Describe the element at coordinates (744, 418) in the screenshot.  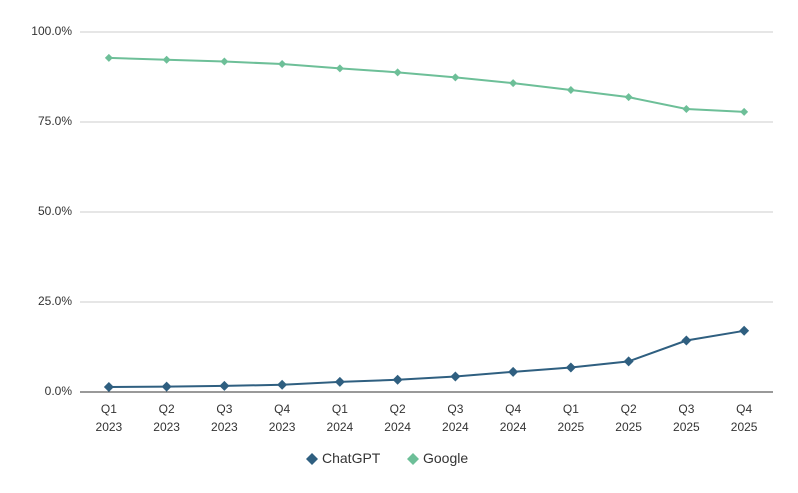
I see `x-tick-label: Q4 2025` at that location.